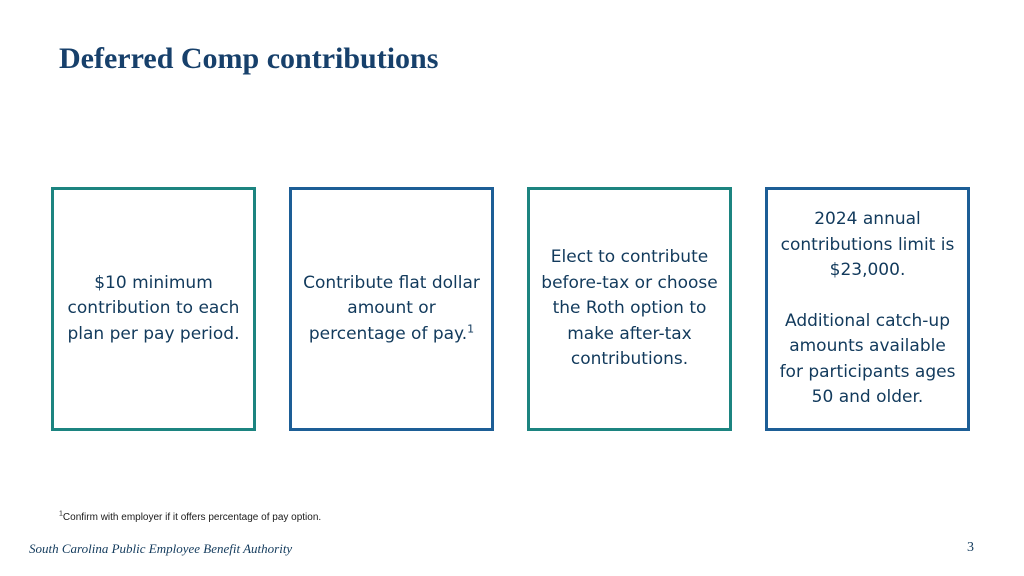  Describe the element at coordinates (471, 329) in the screenshot. I see `footnote-reference: 1` at that location.